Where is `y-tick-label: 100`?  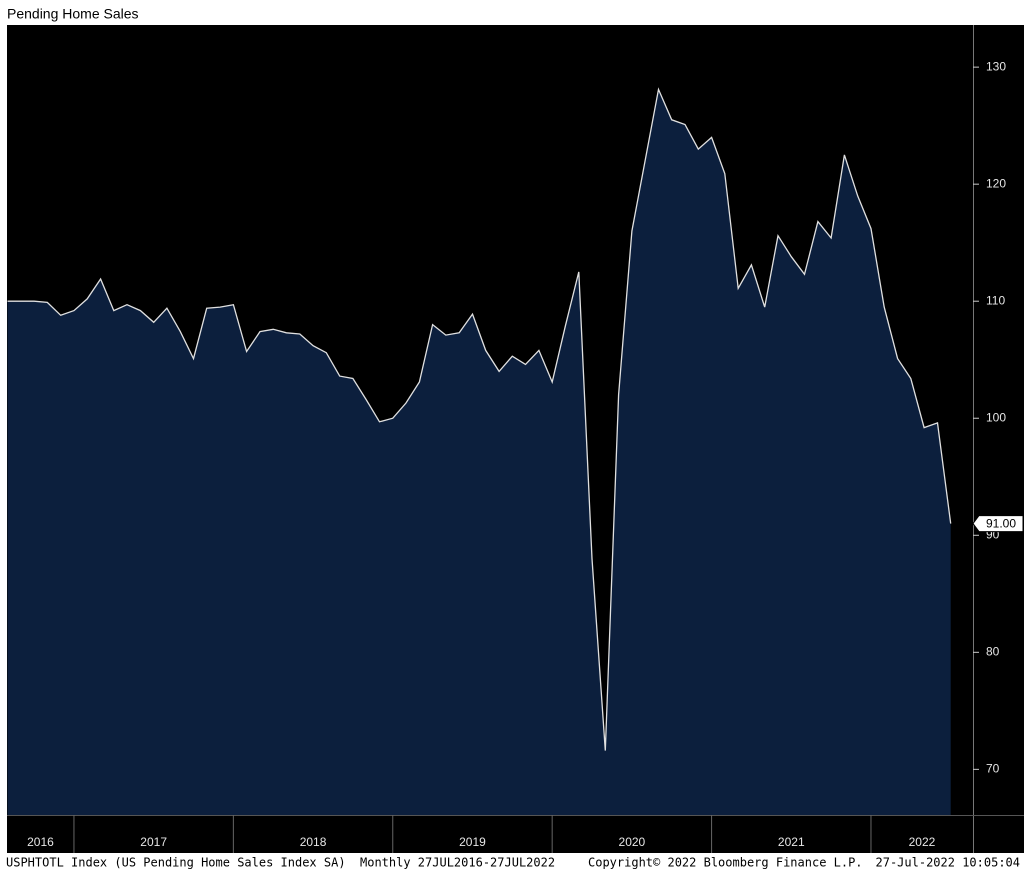
y-tick-label: 100 is located at coordinates (996, 417).